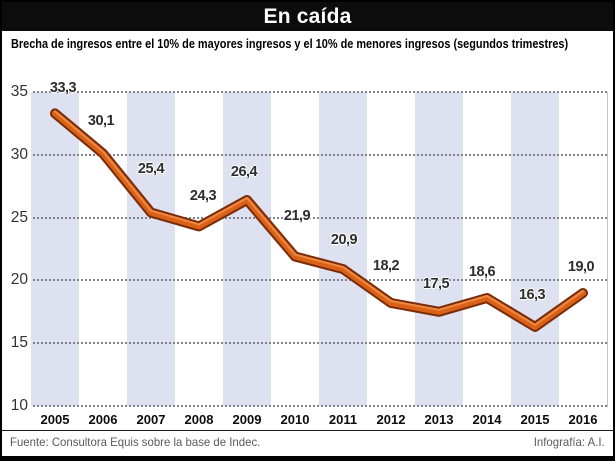  What do you see at coordinates (199, 419) in the screenshot?
I see `x-tick-label: 2008` at bounding box center [199, 419].